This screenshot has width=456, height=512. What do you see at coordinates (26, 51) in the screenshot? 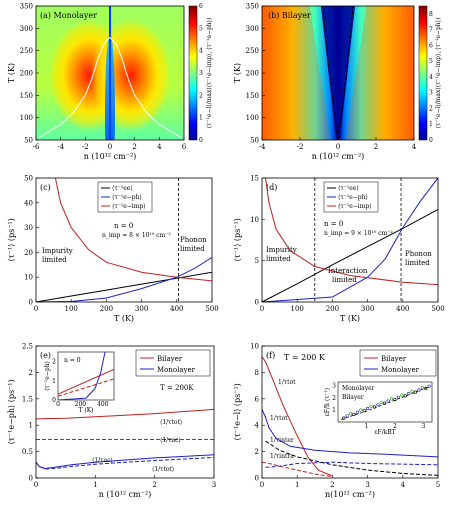
I see `y-tick-label: 250` at bounding box center [26, 51].